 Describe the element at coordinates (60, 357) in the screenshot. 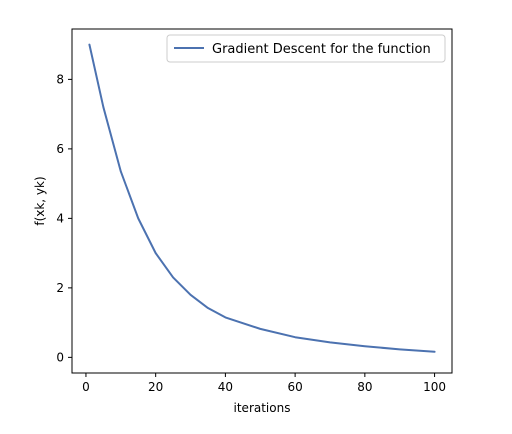

I see `y-tick-label: 0` at that location.